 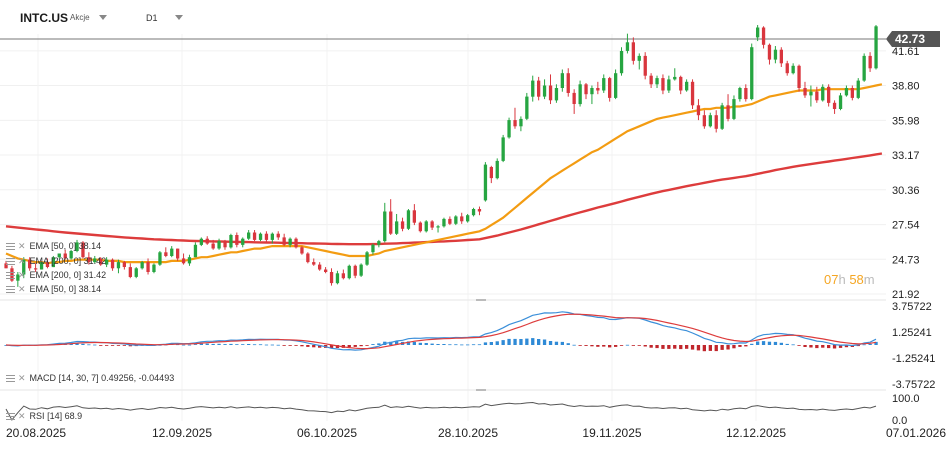 I want to click on macd-tick-label: 1.25241, so click(x=912, y=333).